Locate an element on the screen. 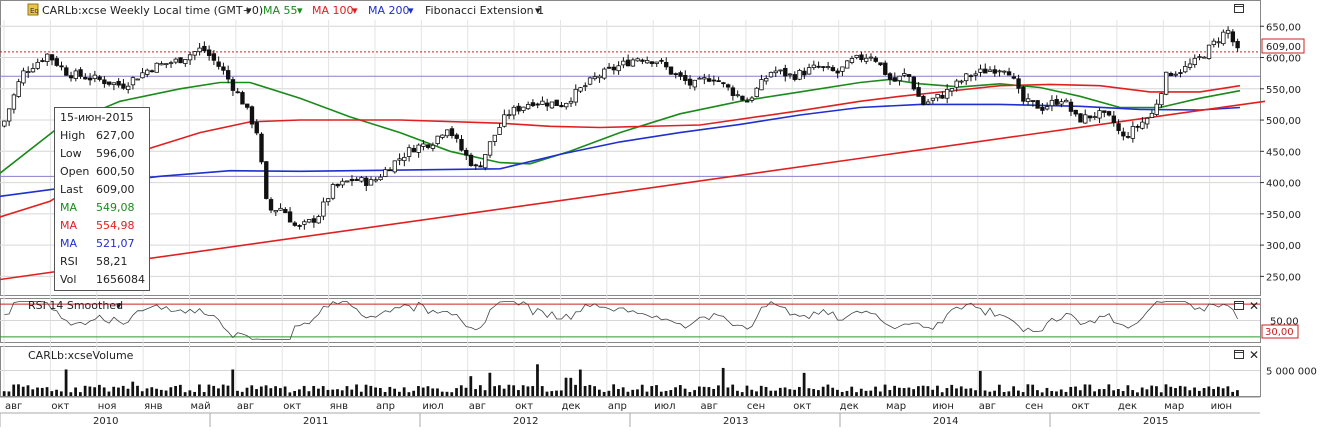  fib-dropdown-icon: ▾ is located at coordinates (538, 10).